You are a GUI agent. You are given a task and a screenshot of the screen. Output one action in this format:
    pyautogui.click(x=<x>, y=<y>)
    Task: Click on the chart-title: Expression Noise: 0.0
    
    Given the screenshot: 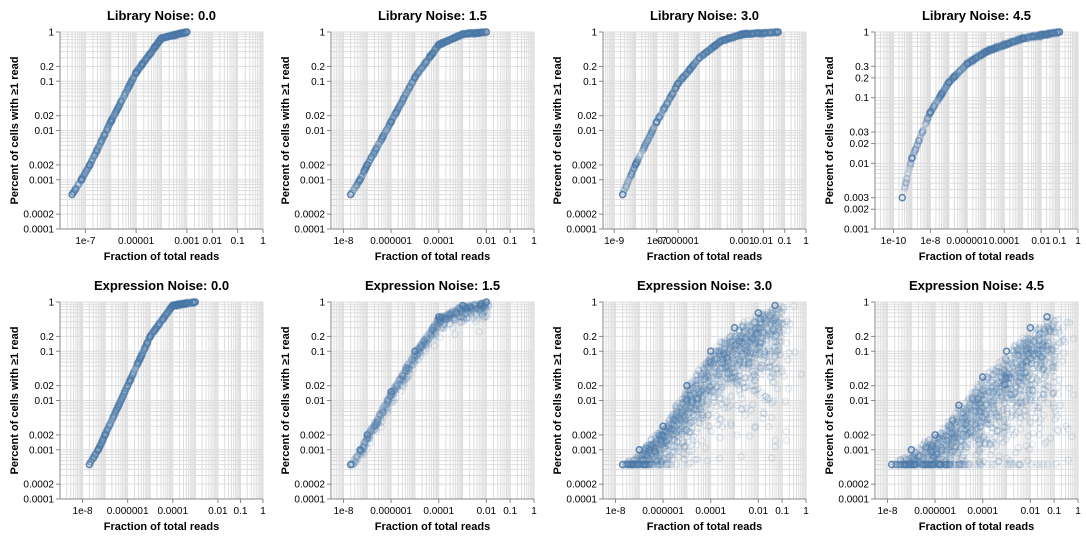 What is the action you would take?
    pyautogui.click(x=161, y=285)
    